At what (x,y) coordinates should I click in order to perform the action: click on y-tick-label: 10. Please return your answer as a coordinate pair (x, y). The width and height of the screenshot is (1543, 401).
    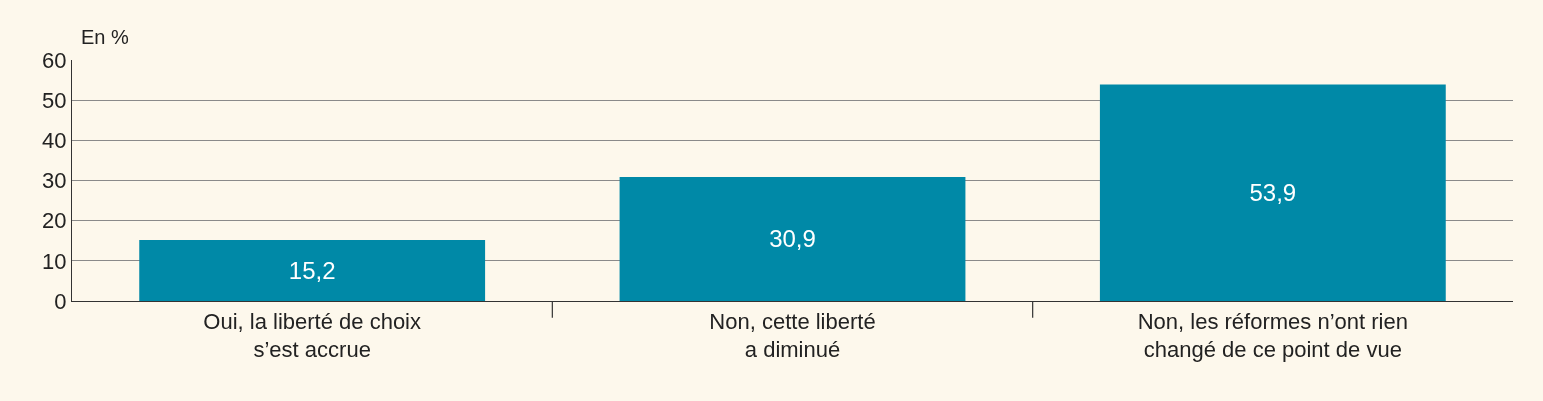
    Looking at the image, I should click on (54, 261).